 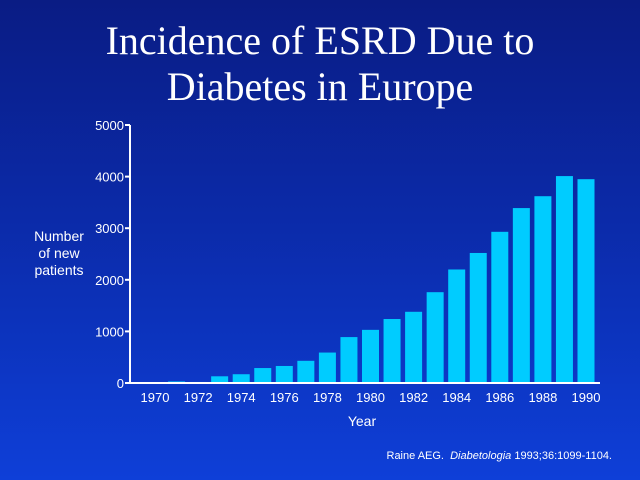 What do you see at coordinates (413, 397) in the screenshot?
I see `x-tick-label: 1982` at bounding box center [413, 397].